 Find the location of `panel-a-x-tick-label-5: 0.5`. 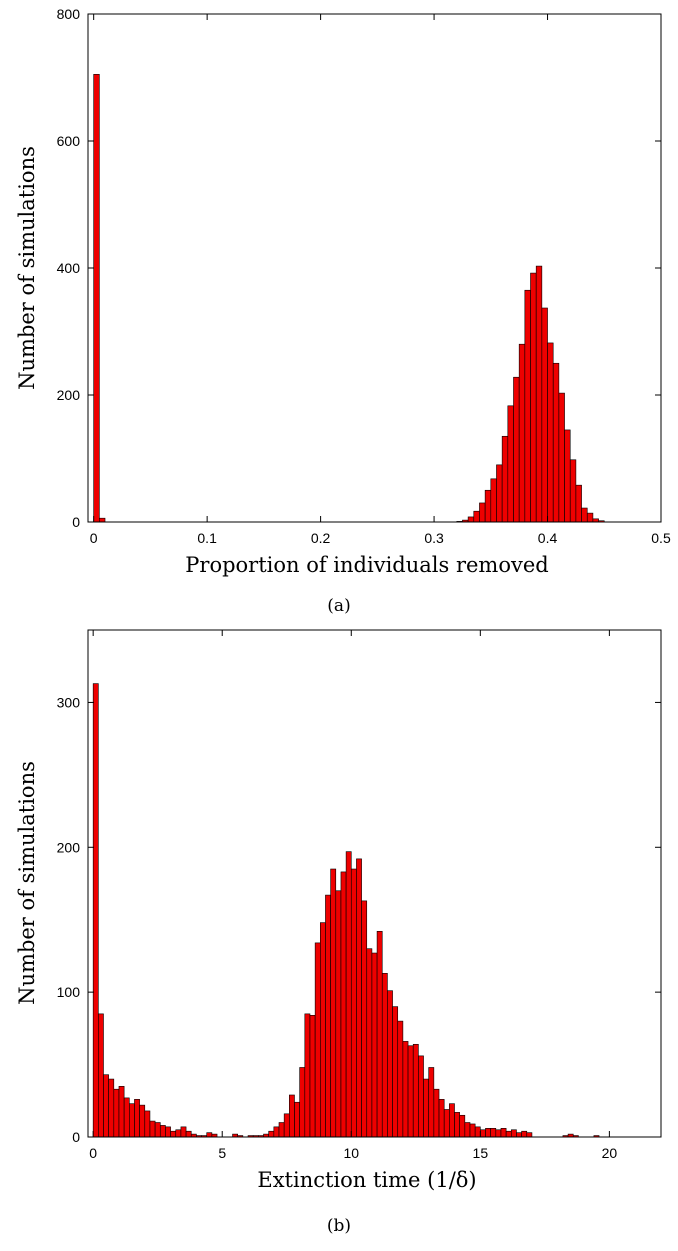

panel-a-x-tick-label-5: 0.5 is located at coordinates (661, 538).